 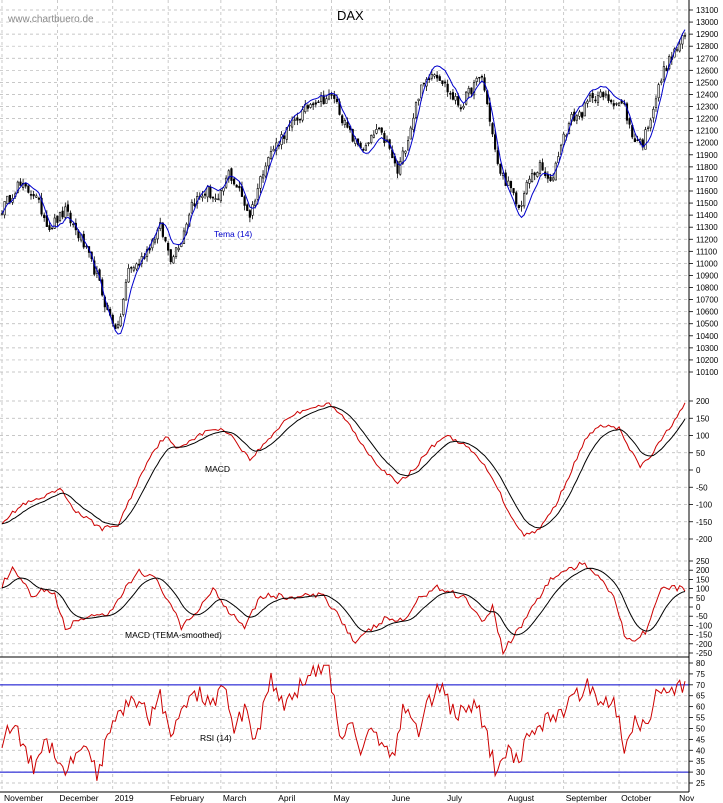 I want to click on y-tick-label: 13100, so click(x=707, y=10).